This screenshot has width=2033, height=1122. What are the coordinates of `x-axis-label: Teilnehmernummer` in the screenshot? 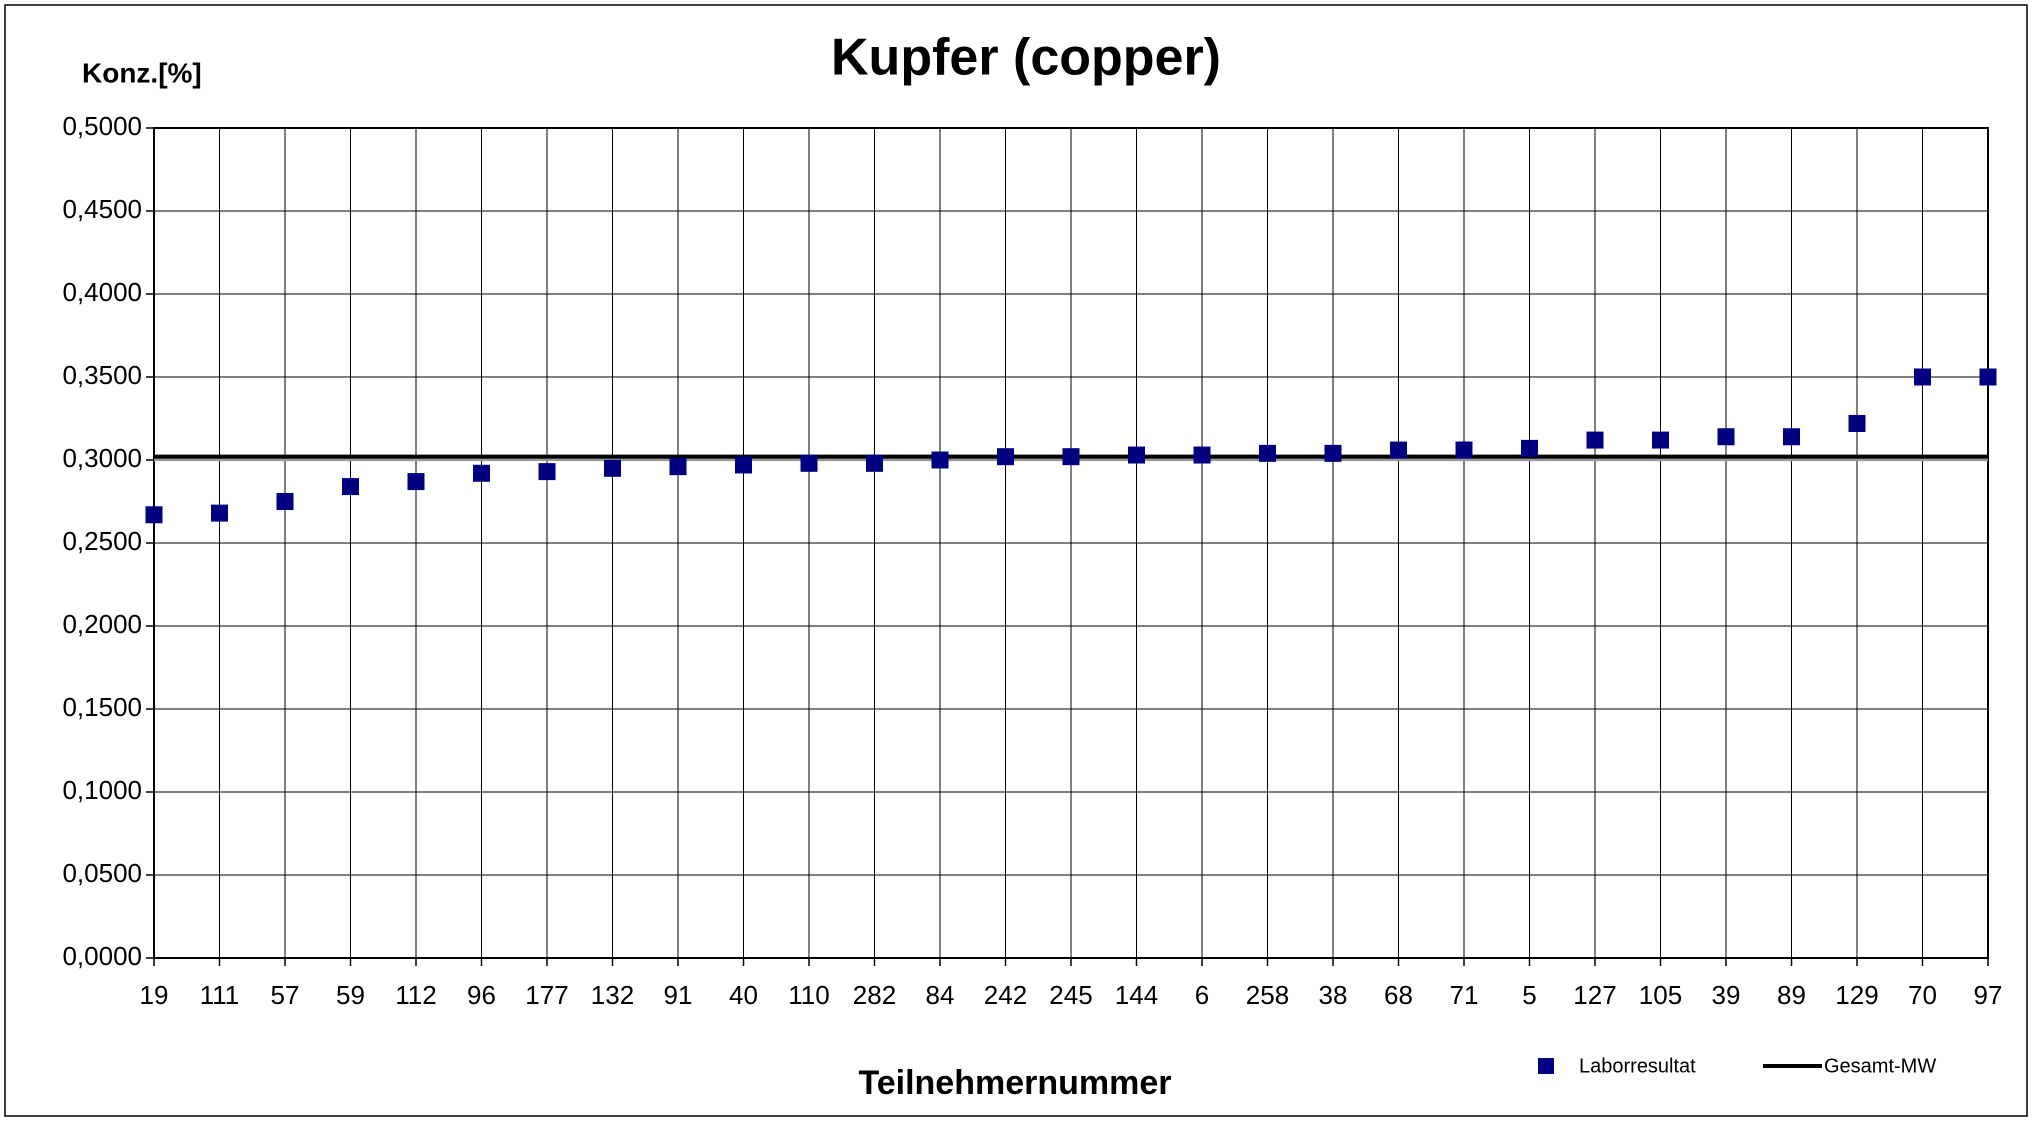 It's located at (1014, 1083).